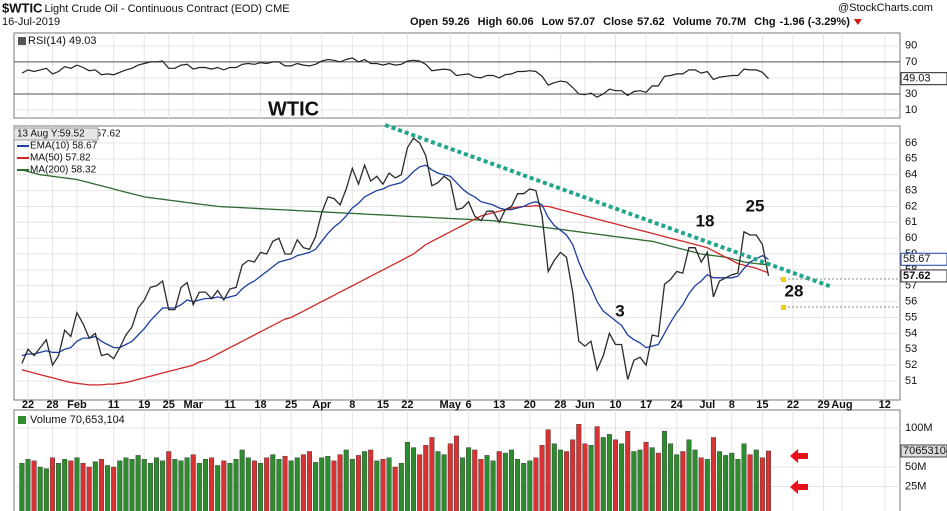 The width and height of the screenshot is (947, 511). Describe the element at coordinates (520, 22) in the screenshot. I see `stat-value: 60.06` at that location.